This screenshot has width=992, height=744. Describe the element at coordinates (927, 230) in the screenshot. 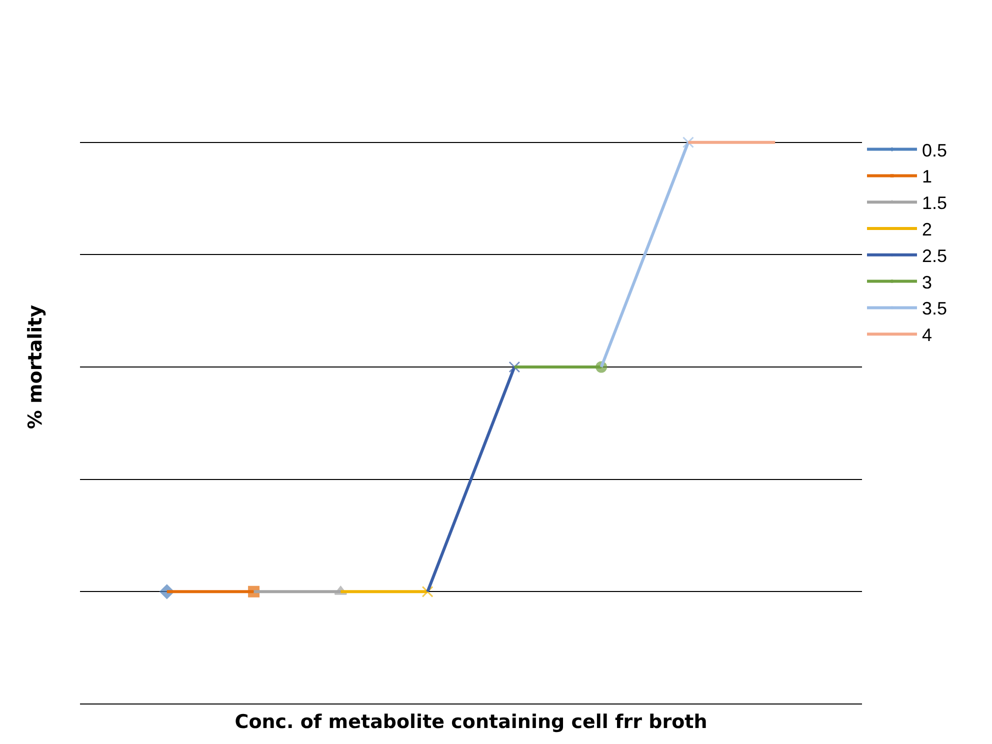

I see `legend-label: 2` at that location.